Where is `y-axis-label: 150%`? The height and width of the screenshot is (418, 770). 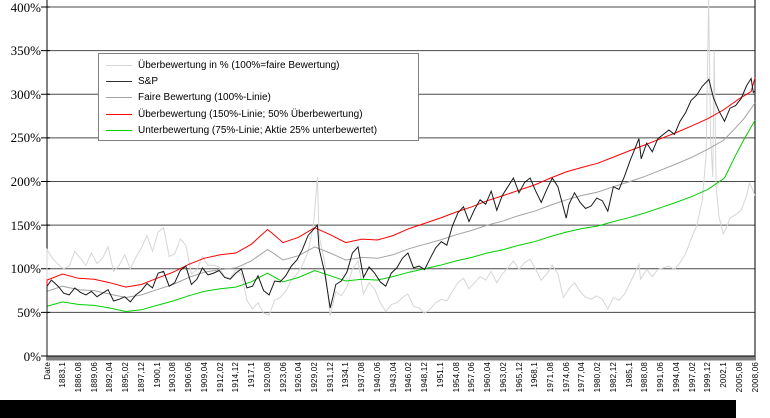 y-axis-label: 150% is located at coordinates (25, 225).